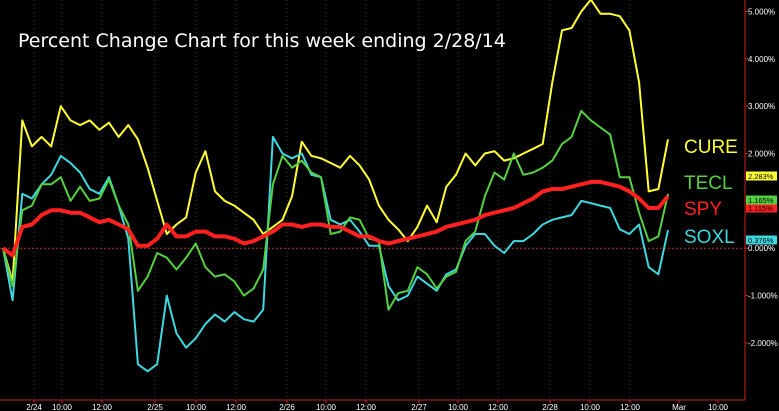  Describe the element at coordinates (709, 237) in the screenshot. I see `legend-soxl: SOXL` at that location.